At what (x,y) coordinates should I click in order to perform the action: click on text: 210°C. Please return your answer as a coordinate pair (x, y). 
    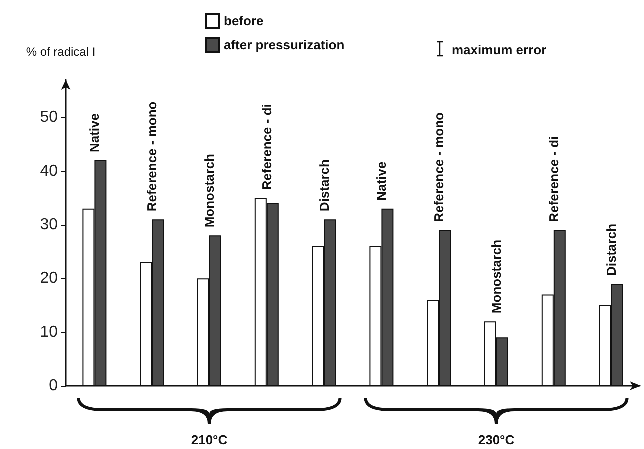
    Looking at the image, I should click on (209, 440).